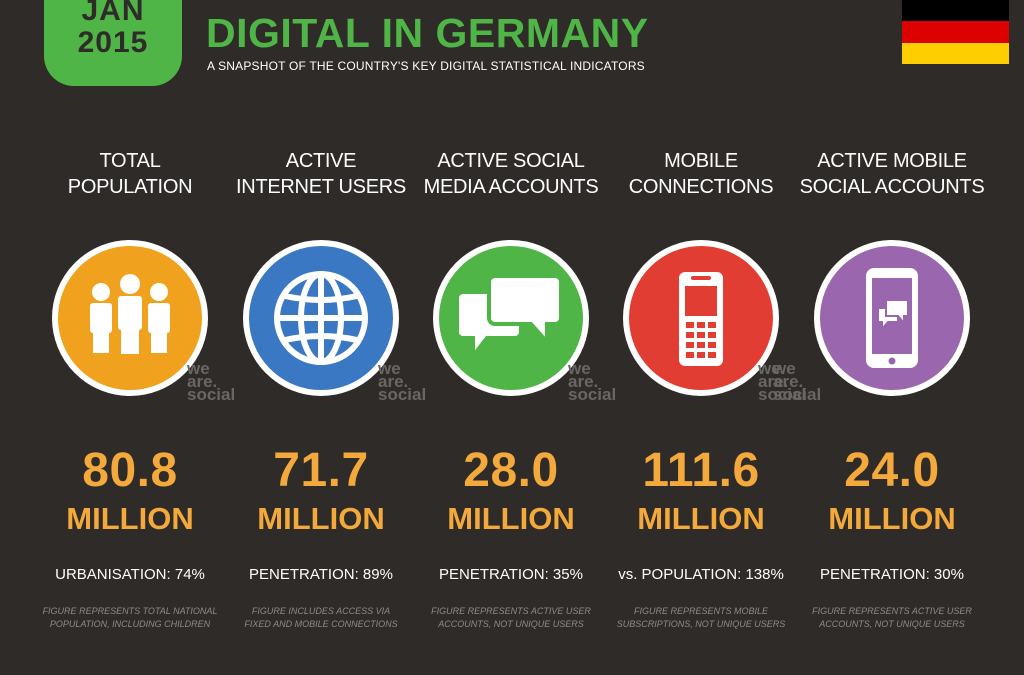  Describe the element at coordinates (321, 174) in the screenshot. I see `indicator-label: ACTIVE INTERNET USERS` at that location.